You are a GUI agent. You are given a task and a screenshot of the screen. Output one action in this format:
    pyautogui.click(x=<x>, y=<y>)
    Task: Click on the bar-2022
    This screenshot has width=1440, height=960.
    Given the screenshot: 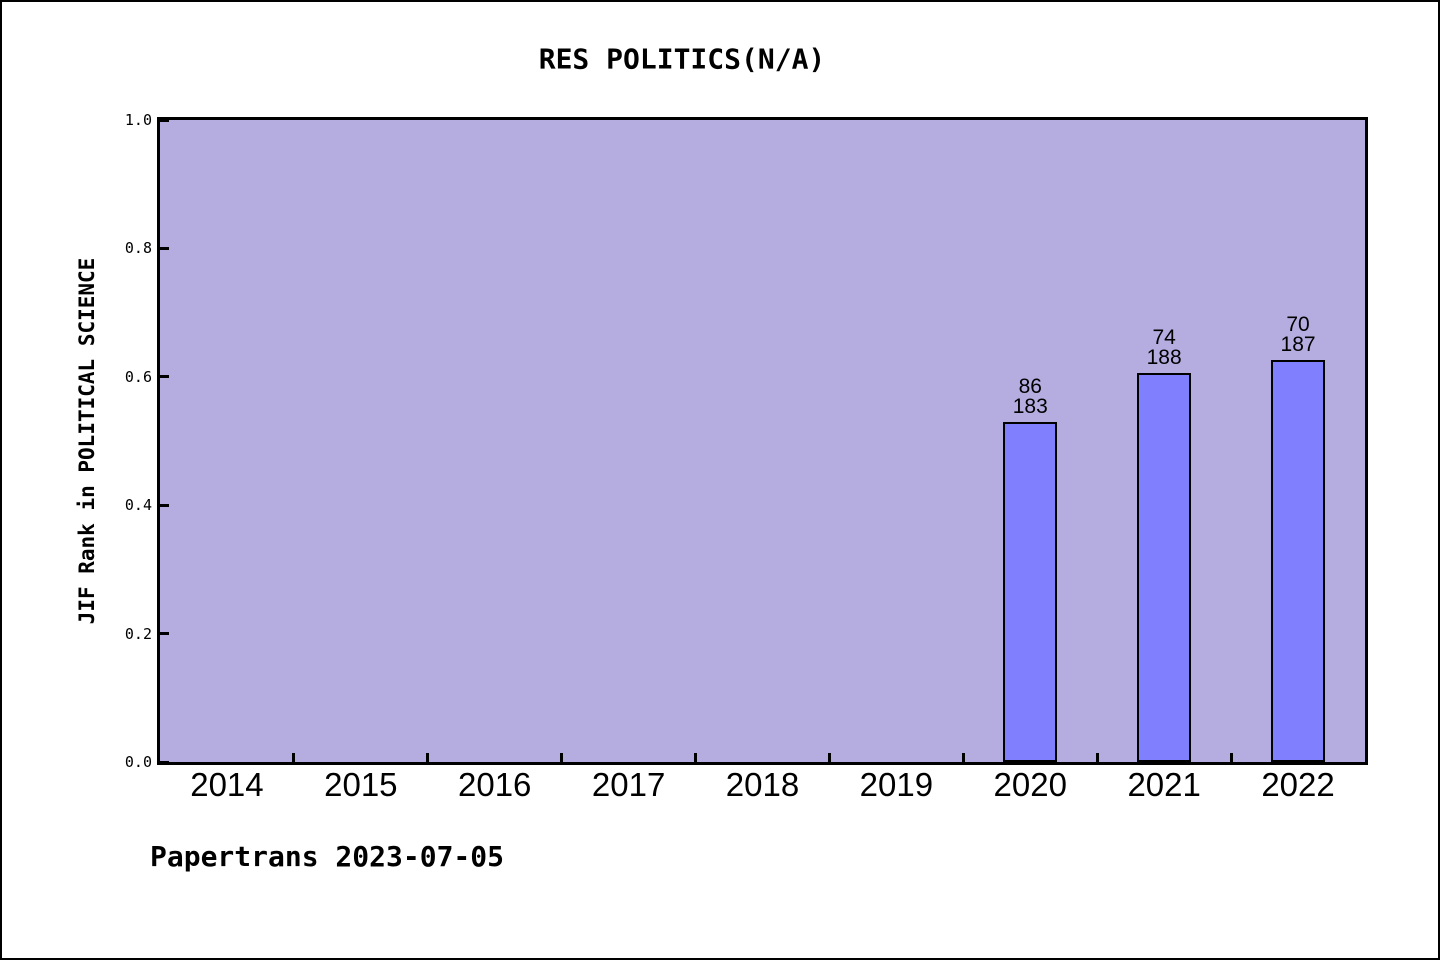 What is the action you would take?
    pyautogui.click(x=1298, y=561)
    